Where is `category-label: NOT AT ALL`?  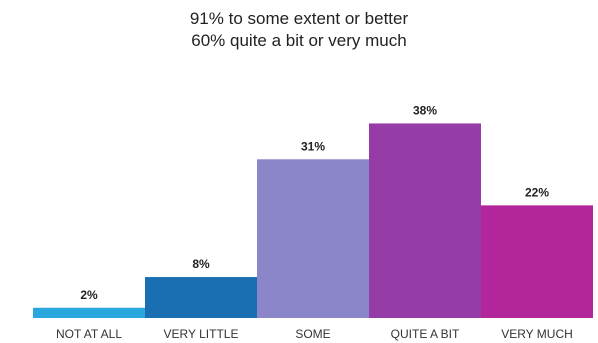 category-label: NOT AT ALL is located at coordinates (89, 334).